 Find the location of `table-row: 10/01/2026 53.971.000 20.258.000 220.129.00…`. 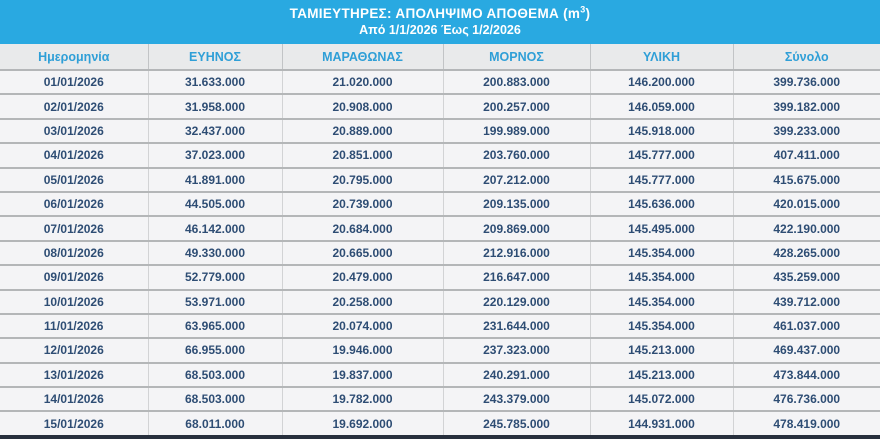

table-row: 10/01/2026 53.971.000 20.258.000 220.129.00… is located at coordinates (440, 302).